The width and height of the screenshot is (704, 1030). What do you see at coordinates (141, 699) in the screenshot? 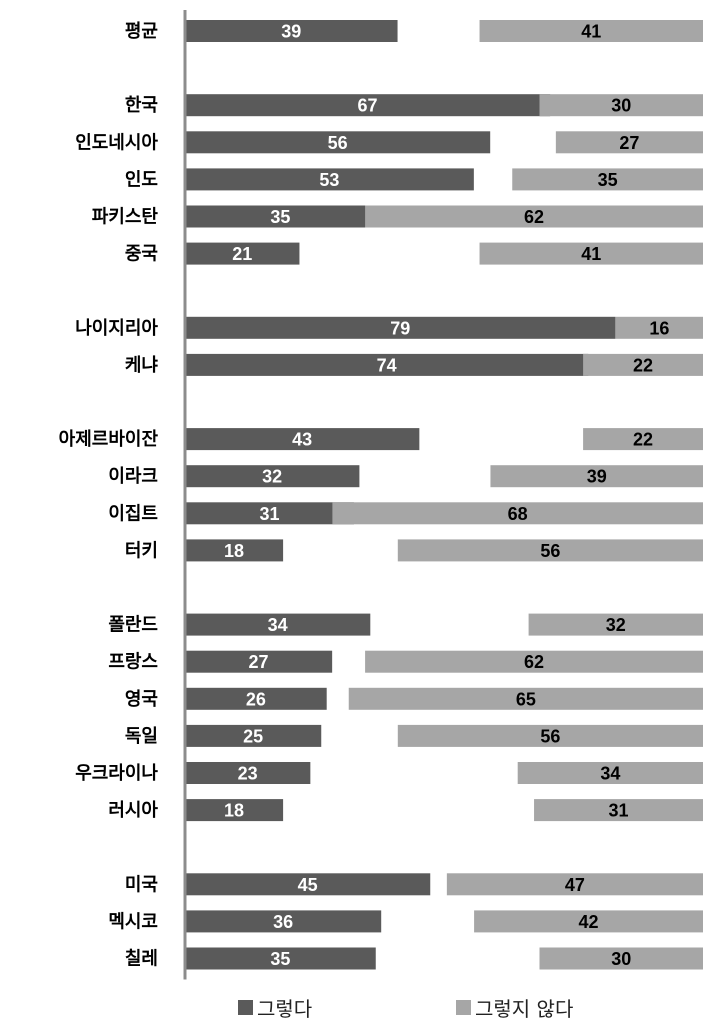
I see `category-label: 영국` at bounding box center [141, 699].